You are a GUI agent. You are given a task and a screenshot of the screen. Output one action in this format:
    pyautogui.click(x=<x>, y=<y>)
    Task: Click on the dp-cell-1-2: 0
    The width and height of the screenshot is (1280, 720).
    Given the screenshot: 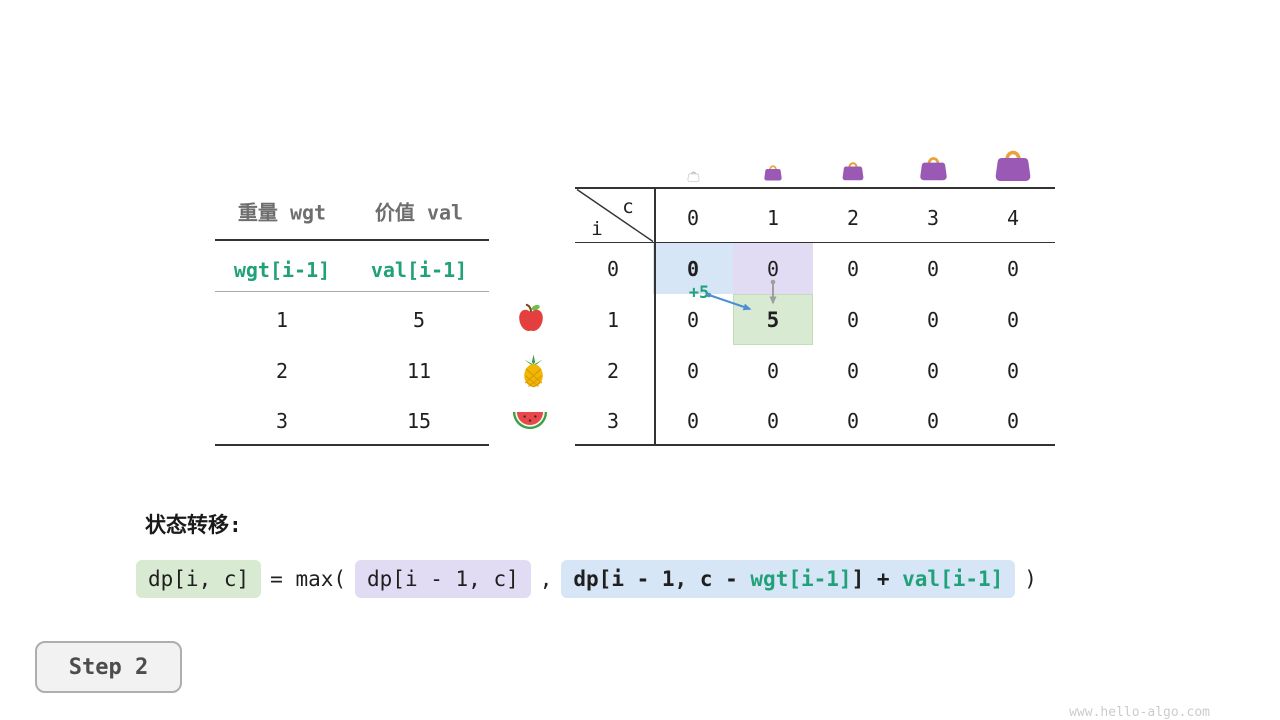 What is the action you would take?
    pyautogui.click(x=853, y=320)
    